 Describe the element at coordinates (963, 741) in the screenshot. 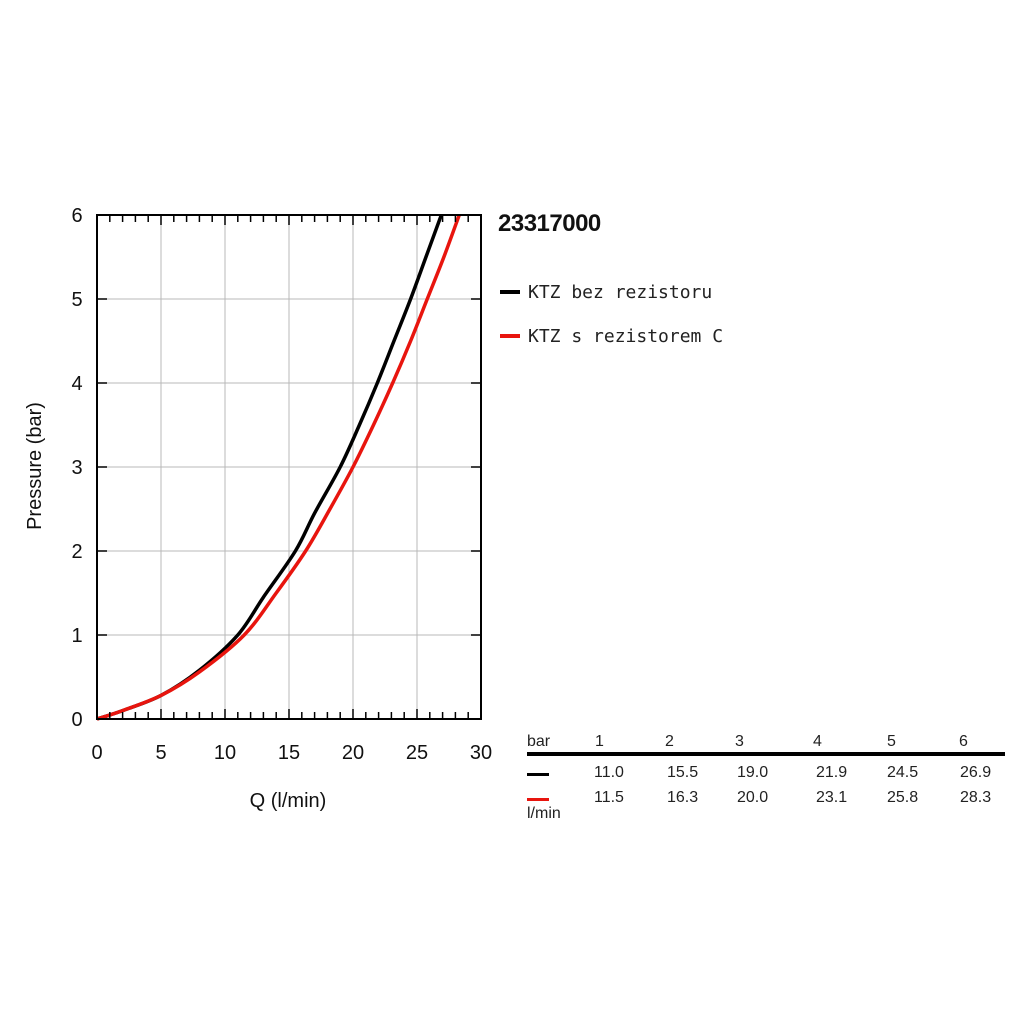

I see `table-header-cell: 6` at that location.